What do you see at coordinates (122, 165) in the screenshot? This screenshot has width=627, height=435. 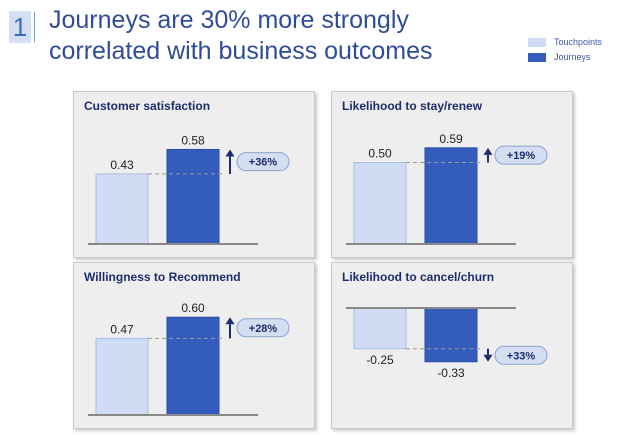 I see `value-label: 0.43` at bounding box center [122, 165].